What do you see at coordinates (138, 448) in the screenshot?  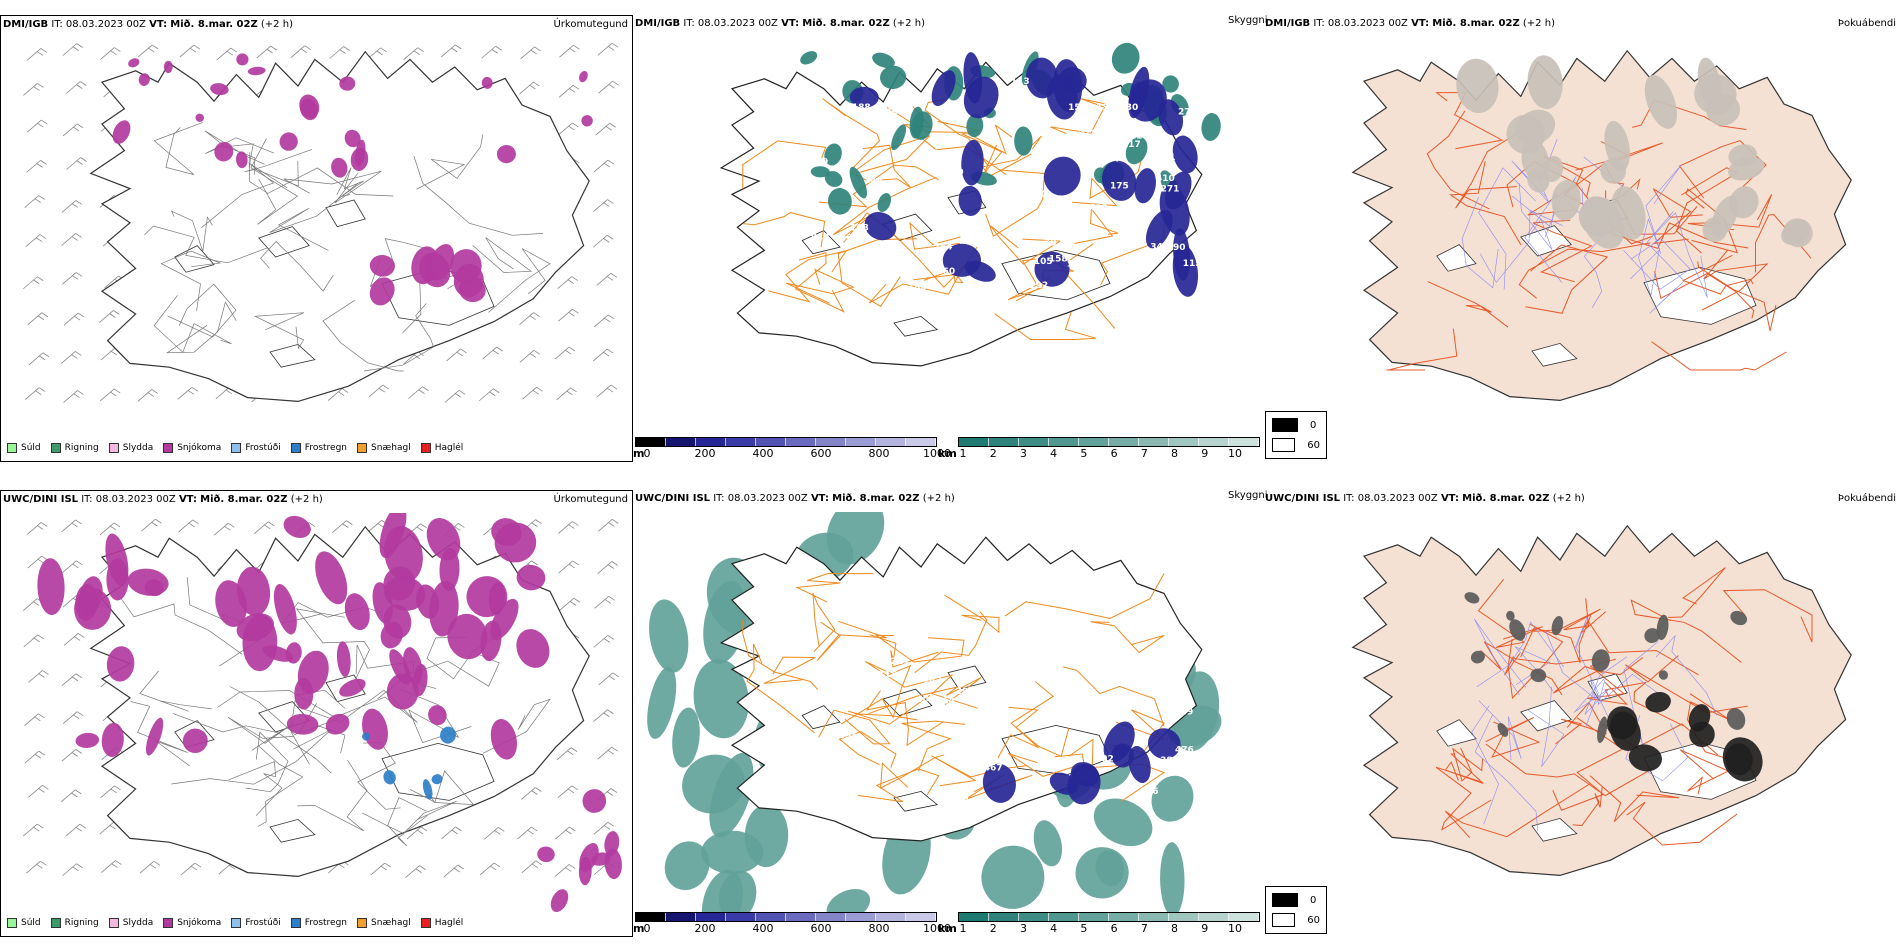 I see `legend-label: Slydda` at bounding box center [138, 448].